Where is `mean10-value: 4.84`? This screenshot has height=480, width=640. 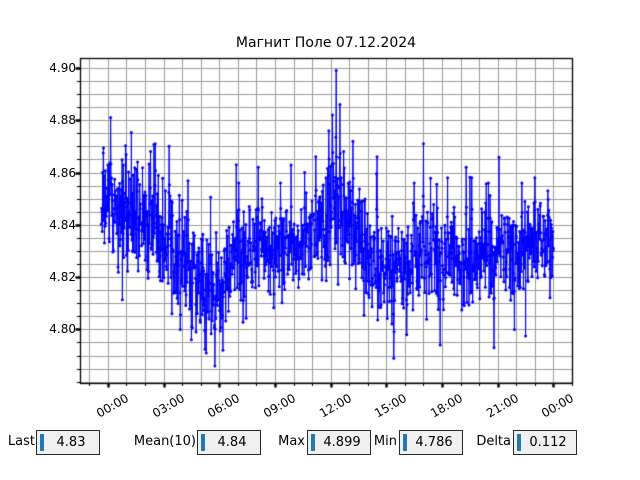
mean10-value: 4.84 is located at coordinates (232, 442).